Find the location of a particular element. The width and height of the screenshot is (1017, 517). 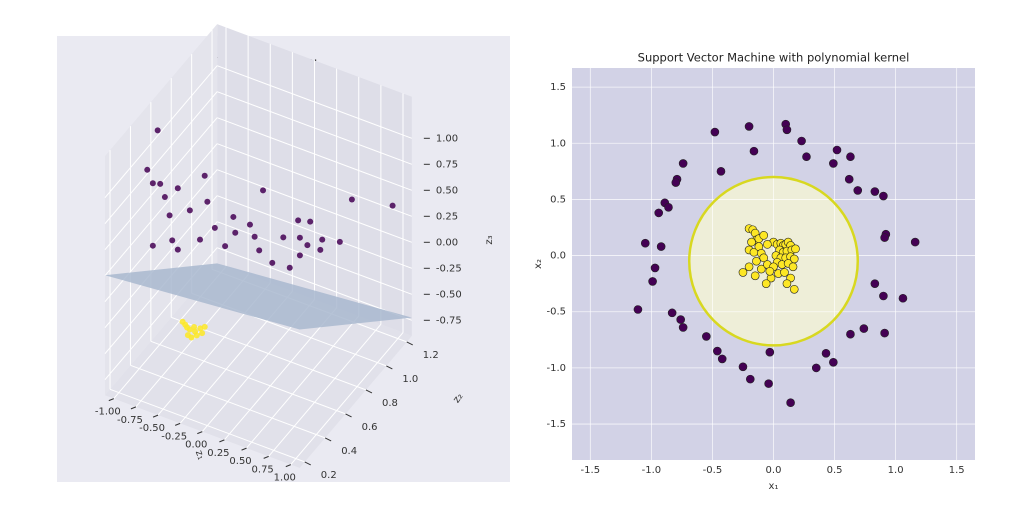

x-tick-label: -0.25 is located at coordinates (174, 436).